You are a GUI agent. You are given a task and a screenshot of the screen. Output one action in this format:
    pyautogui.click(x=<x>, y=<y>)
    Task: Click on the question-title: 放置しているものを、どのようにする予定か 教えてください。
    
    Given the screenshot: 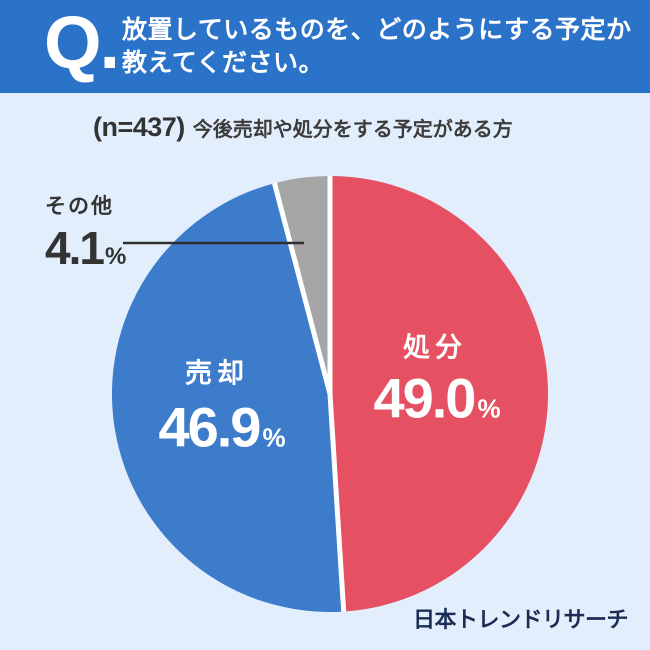 What is the action you would take?
    pyautogui.click(x=377, y=47)
    